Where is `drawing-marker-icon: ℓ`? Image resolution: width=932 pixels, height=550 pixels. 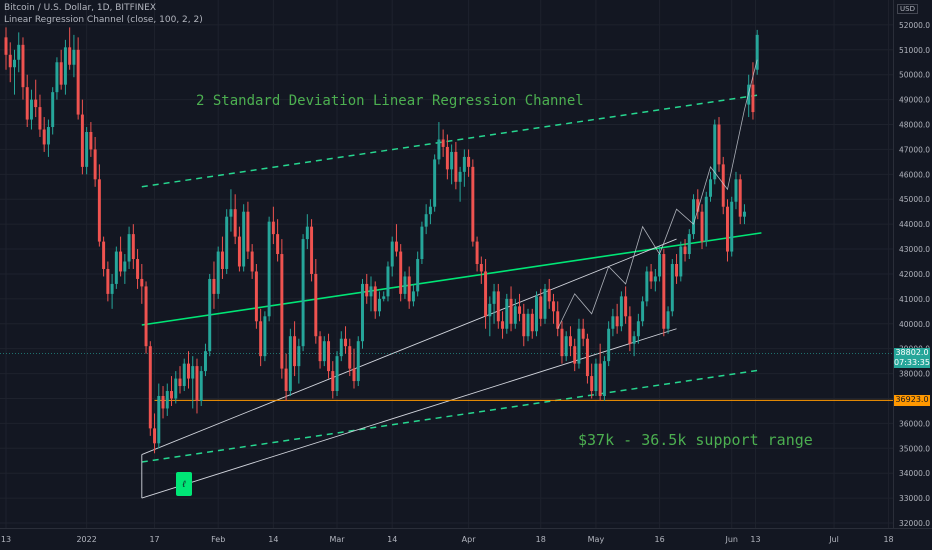
drawing-marker-icon: ℓ is located at coordinates (184, 484).